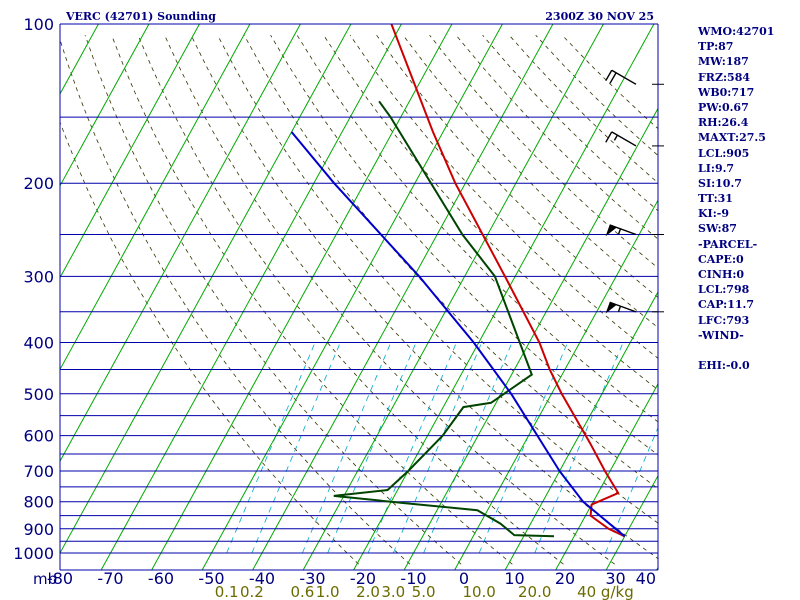 This screenshot has width=800, height=600. Describe the element at coordinates (726, 92) in the screenshot. I see `index-item: WB0:717` at that location.